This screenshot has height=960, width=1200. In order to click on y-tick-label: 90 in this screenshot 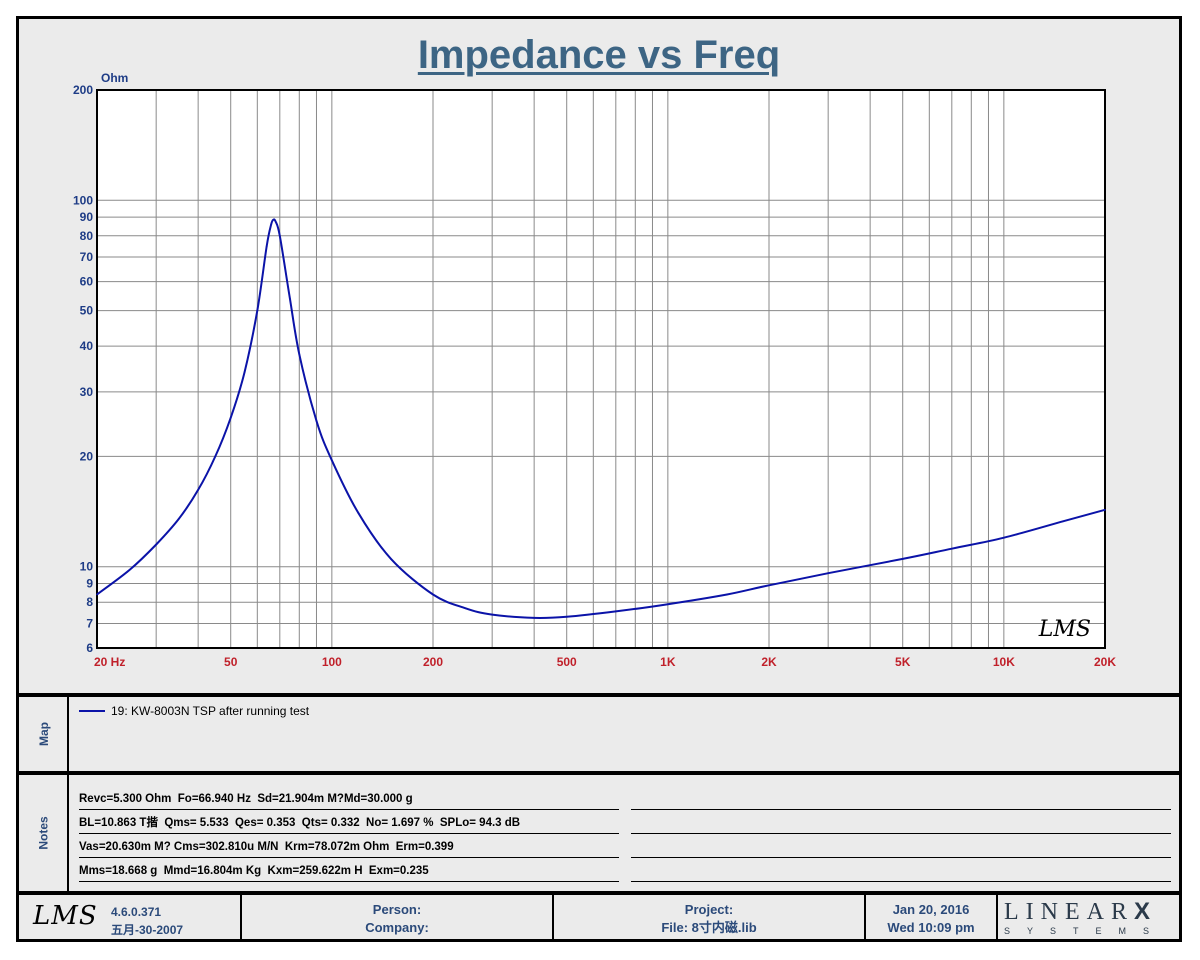, I will do `click(87, 217)`.